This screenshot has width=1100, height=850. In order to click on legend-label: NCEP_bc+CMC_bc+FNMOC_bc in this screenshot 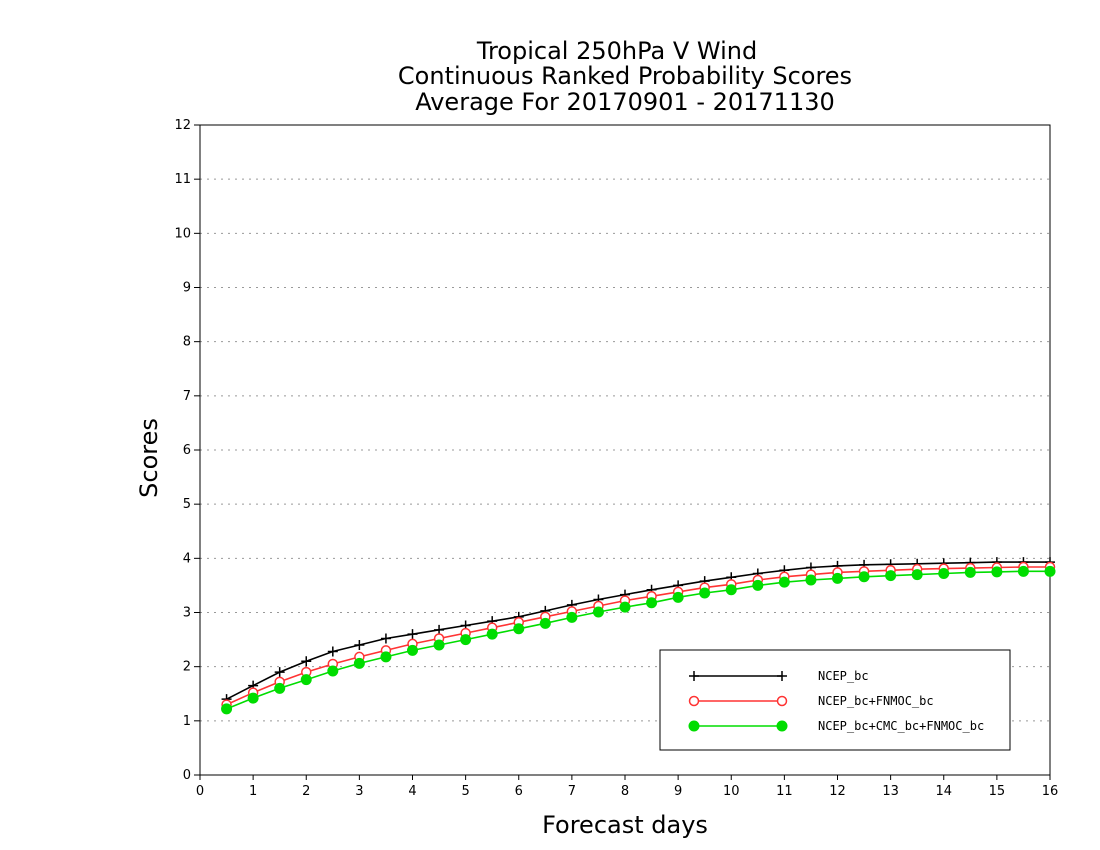, I will do `click(901, 726)`.